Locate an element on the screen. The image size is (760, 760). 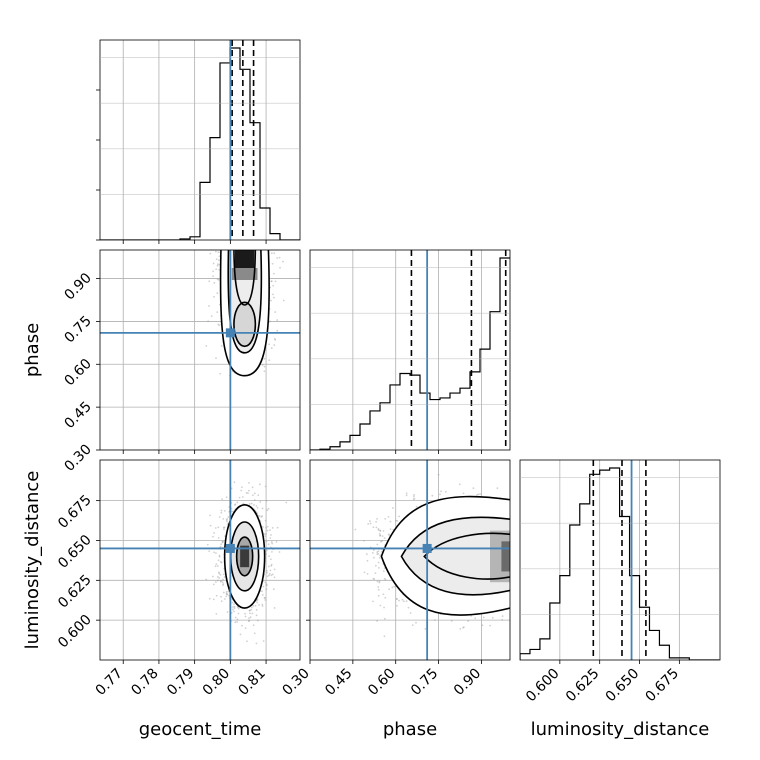
histogram-line-luminosity_distance is located at coordinates (620, 563).